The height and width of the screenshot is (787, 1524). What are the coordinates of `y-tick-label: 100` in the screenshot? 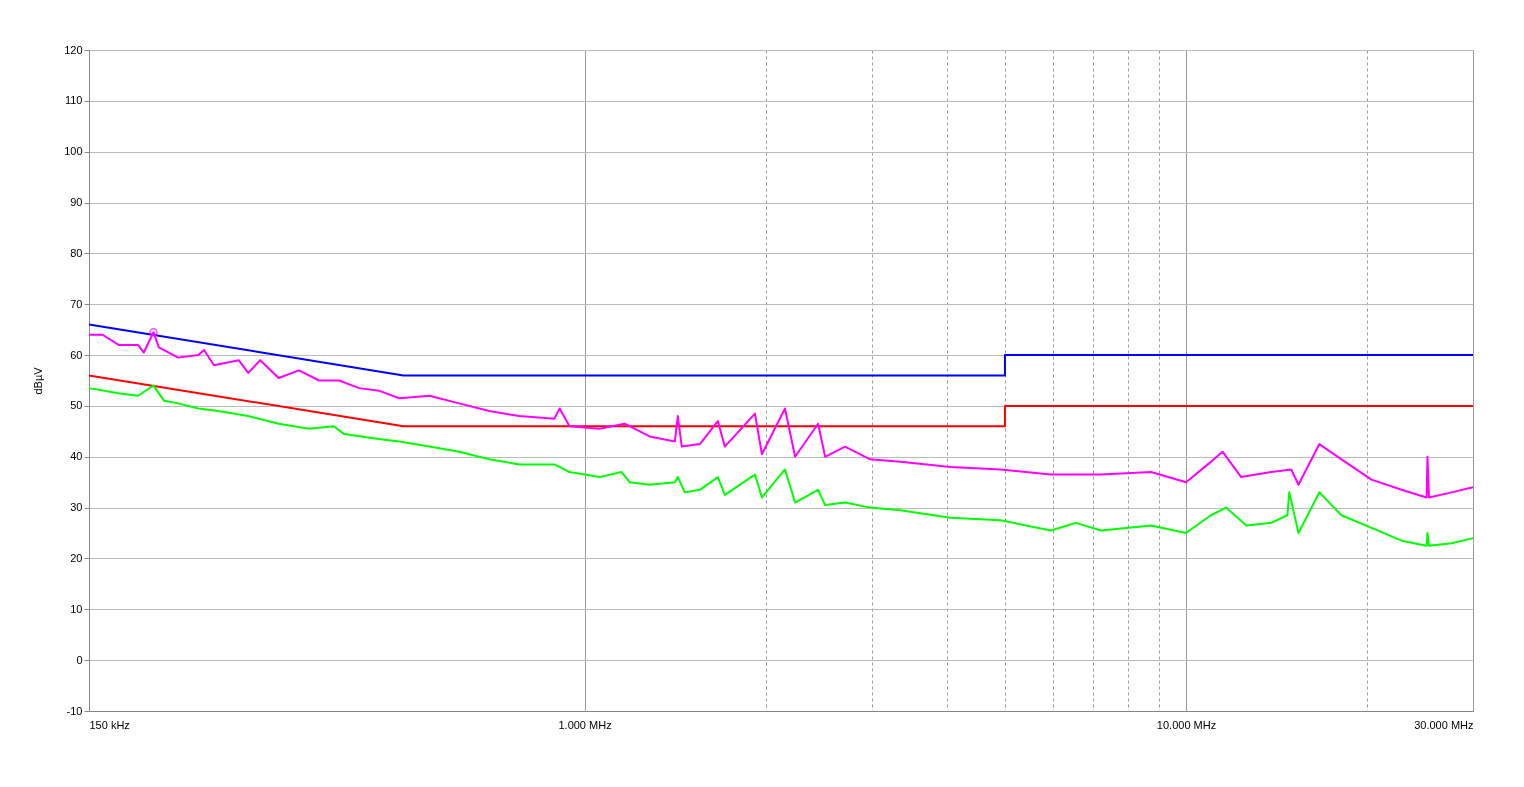 It's located at (73, 151).